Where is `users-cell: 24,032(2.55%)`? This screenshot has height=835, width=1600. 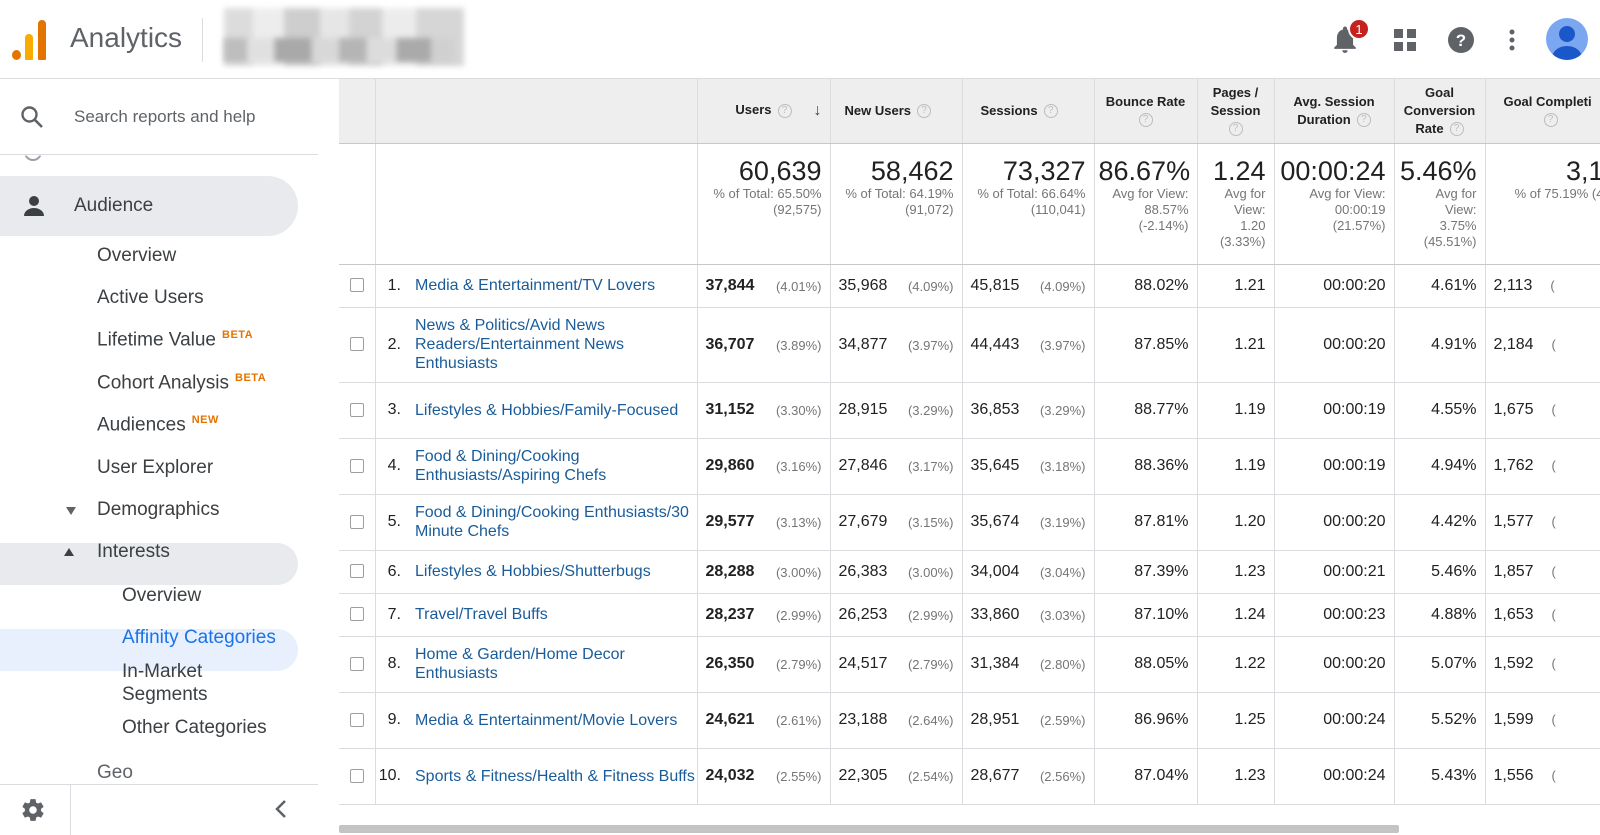
users-cell: 24,032(2.55%) is located at coordinates (763, 776).